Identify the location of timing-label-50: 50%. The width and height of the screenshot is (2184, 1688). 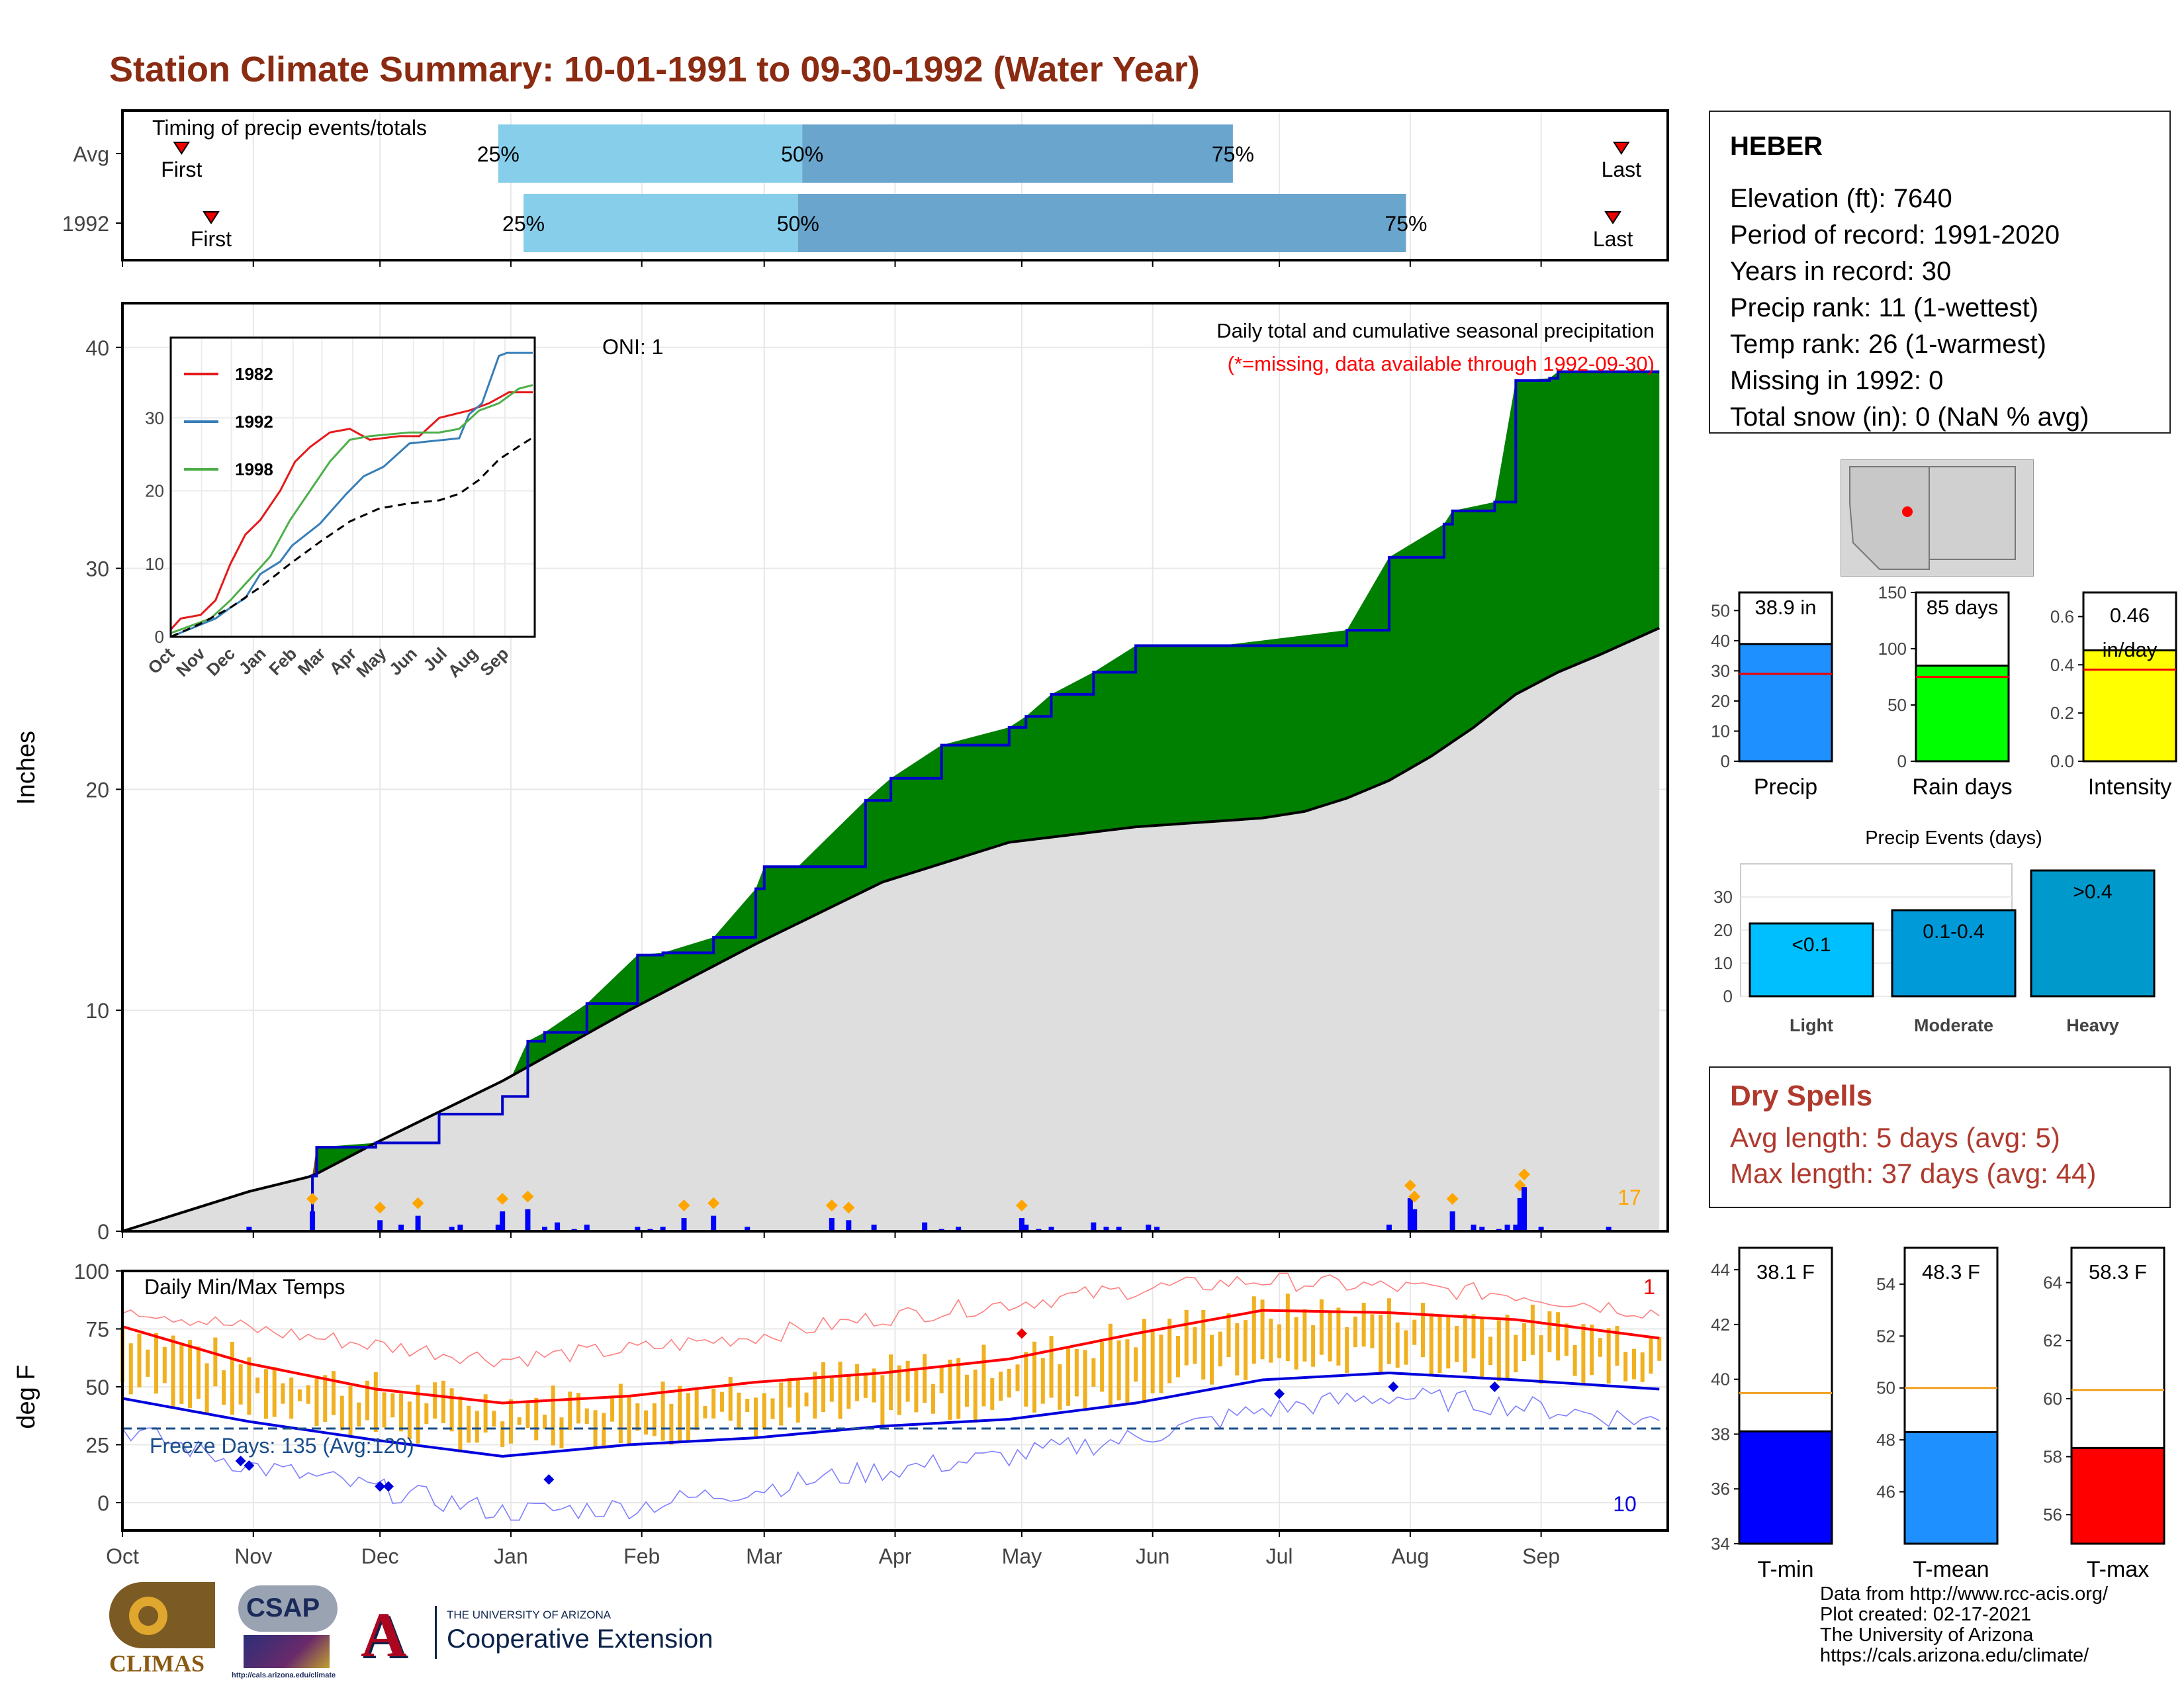
(802, 154).